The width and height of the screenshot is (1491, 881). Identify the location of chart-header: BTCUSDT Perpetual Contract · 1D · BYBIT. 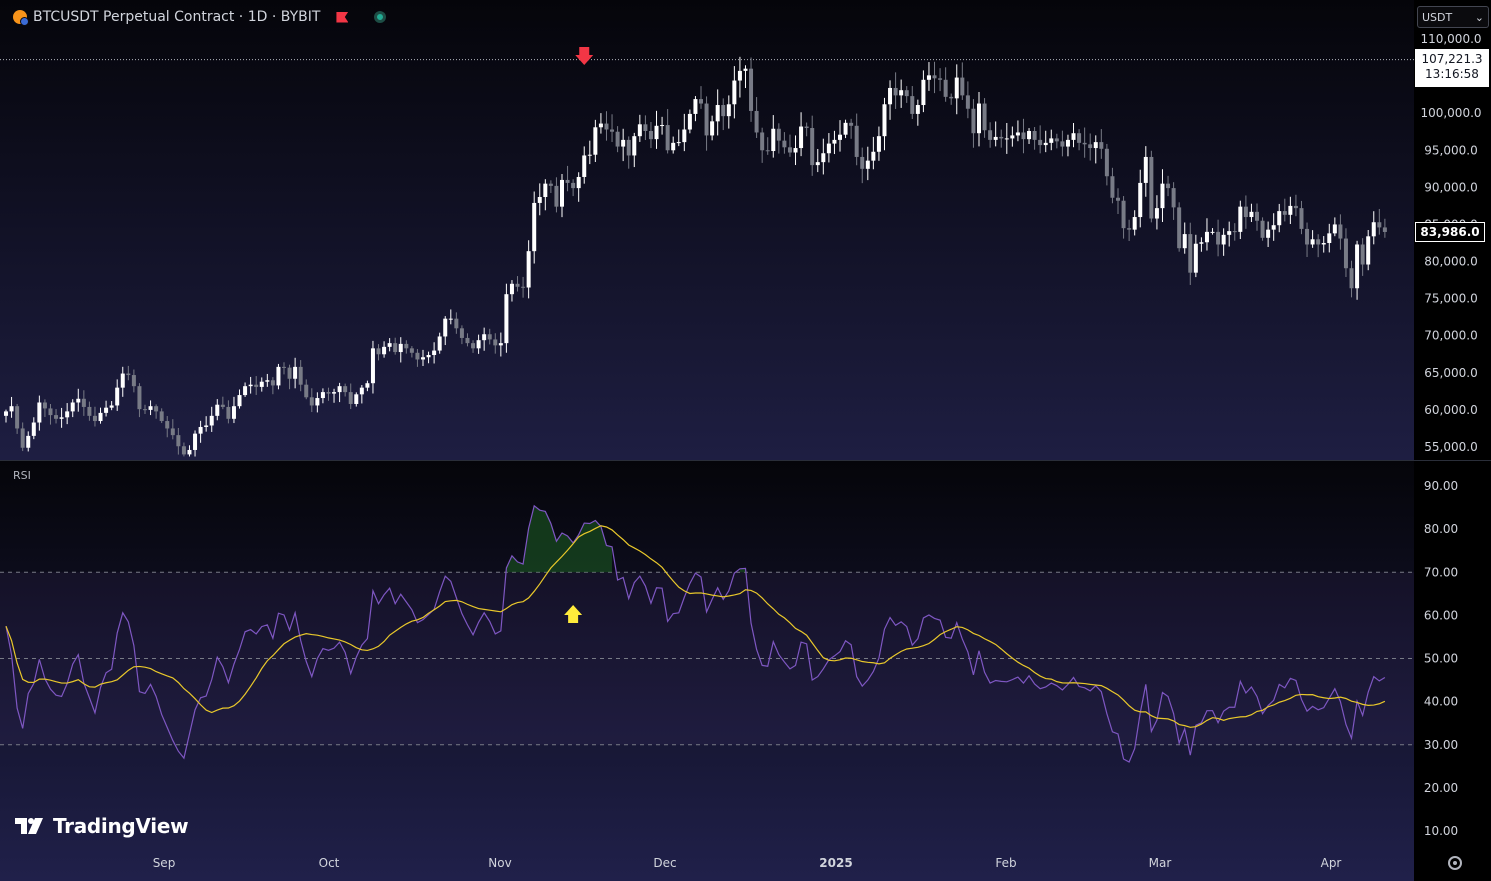
(200, 17).